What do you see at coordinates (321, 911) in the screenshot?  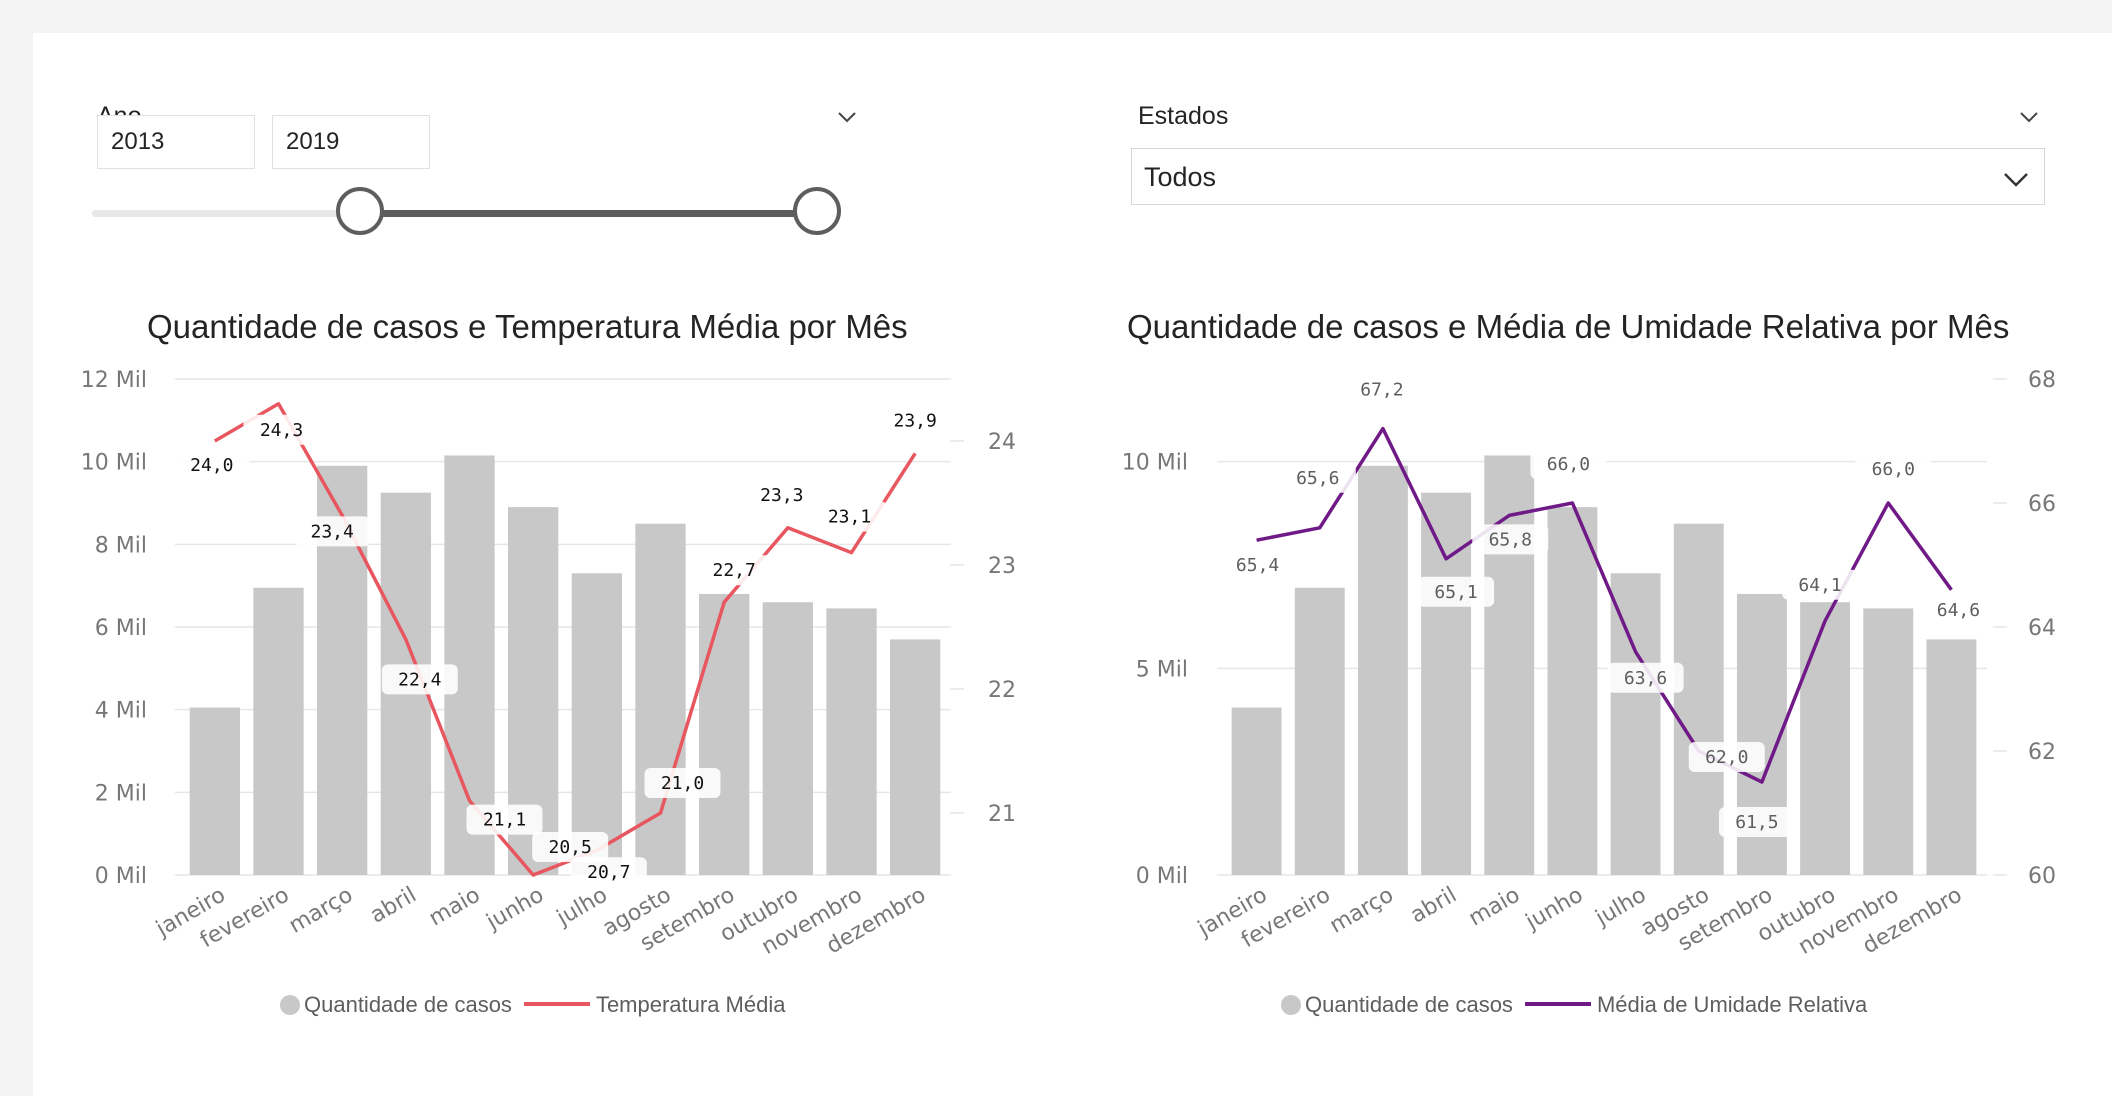 I see `left-x-tick-label: março` at bounding box center [321, 911].